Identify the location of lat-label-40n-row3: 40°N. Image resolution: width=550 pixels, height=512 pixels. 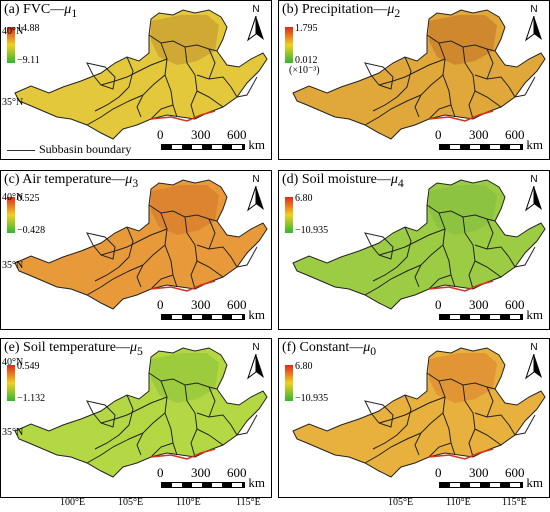
(13, 362).